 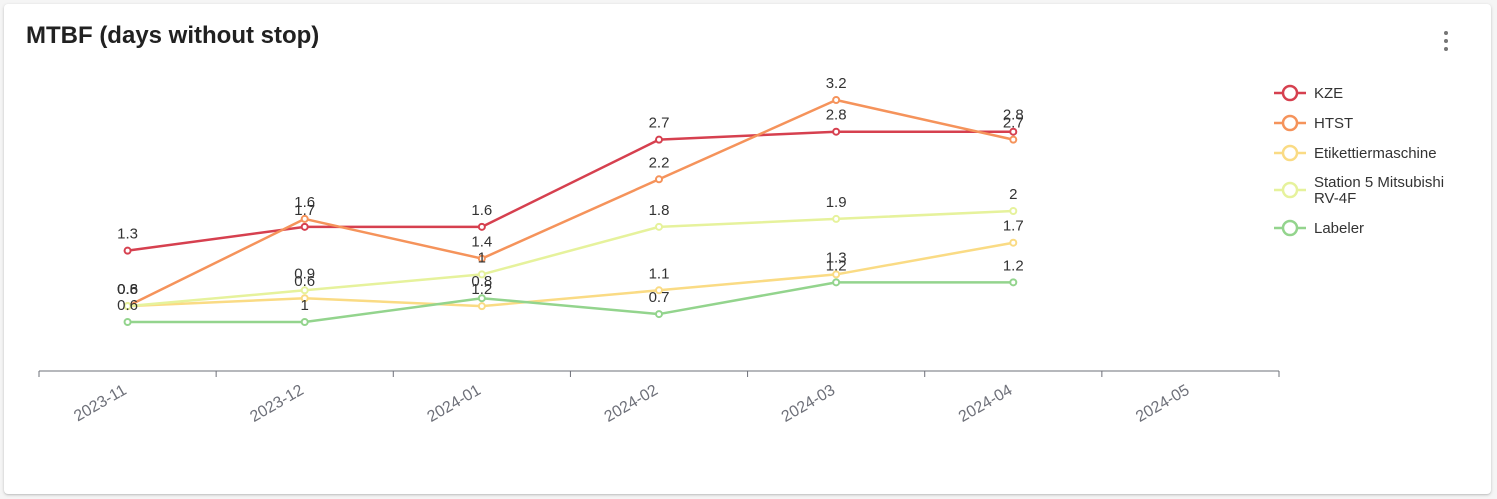 I want to click on data-label: 0.9, so click(x=304, y=273).